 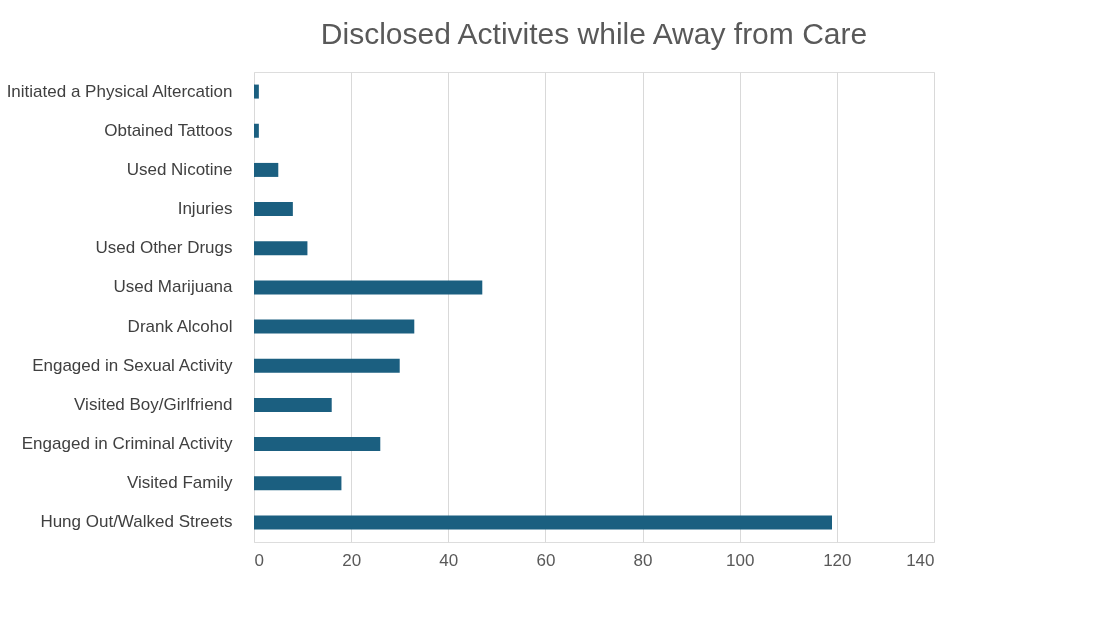 What do you see at coordinates (546, 560) in the screenshot?
I see `x-tick-label: 60` at bounding box center [546, 560].